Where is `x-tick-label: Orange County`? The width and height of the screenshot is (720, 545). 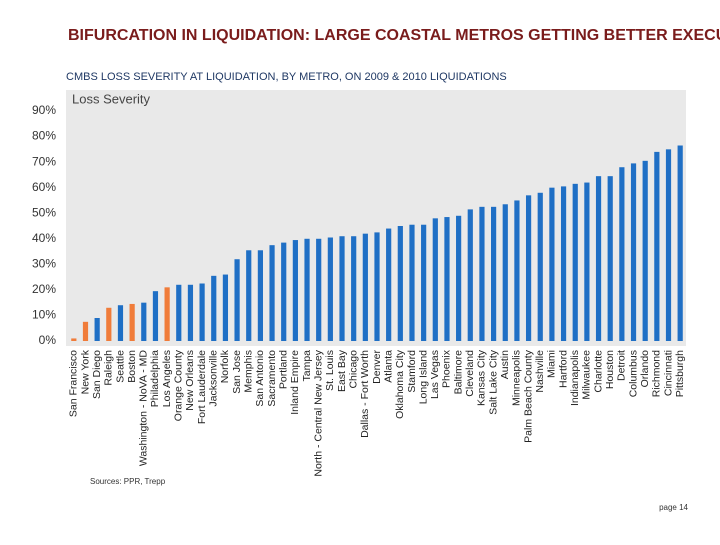
x-tick-label: Orange County is located at coordinates (179, 385).